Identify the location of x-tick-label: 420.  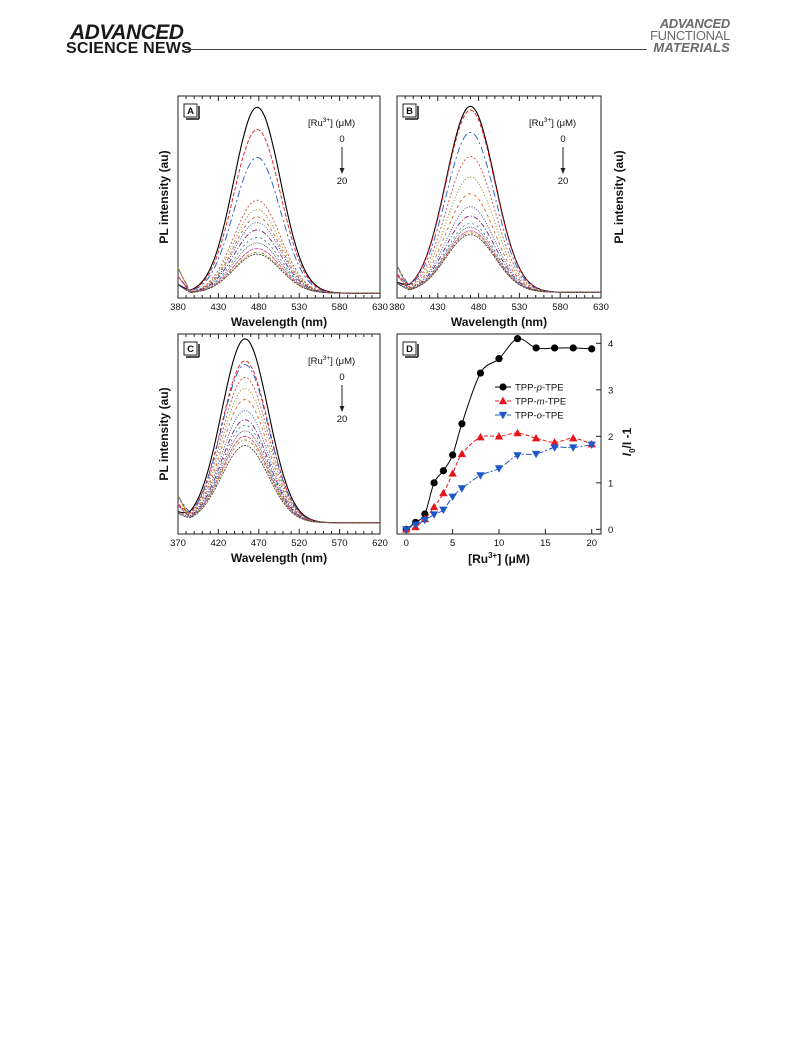
(218, 543).